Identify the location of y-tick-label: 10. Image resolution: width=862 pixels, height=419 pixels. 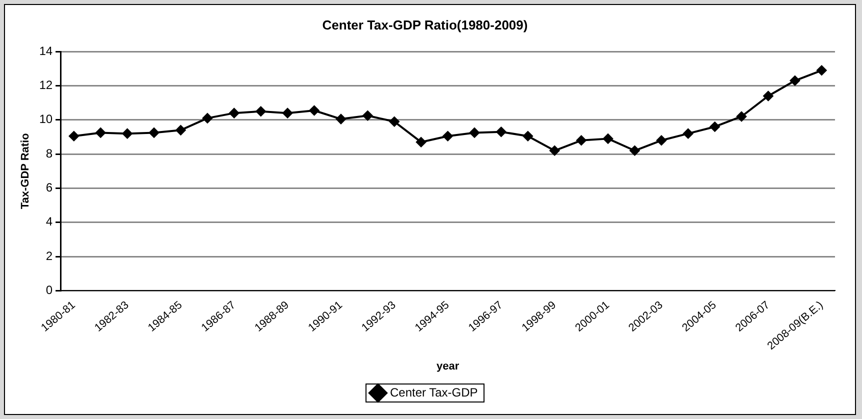
(46, 119).